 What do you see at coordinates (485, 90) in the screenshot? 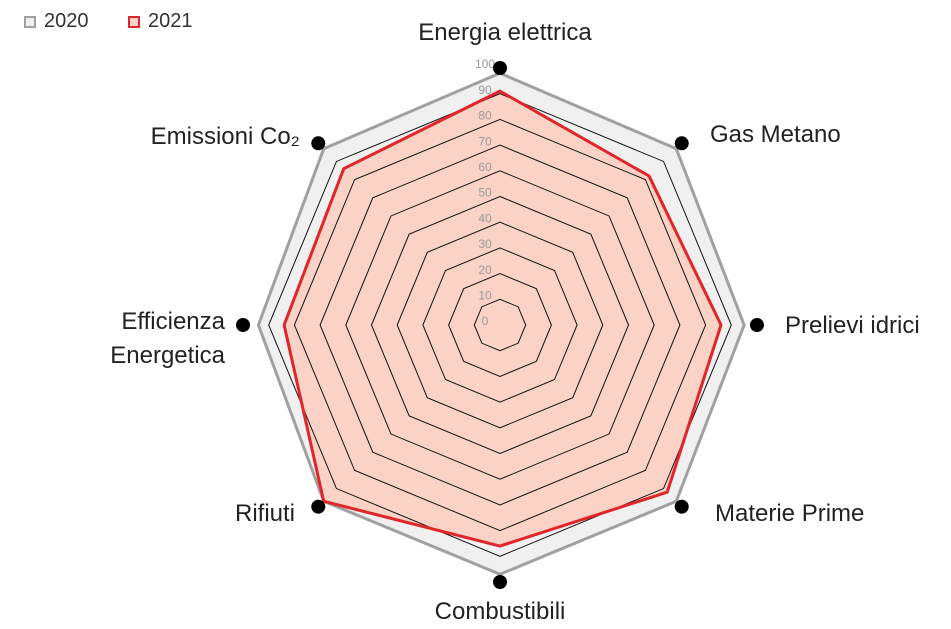
I see `tick-label: 90` at bounding box center [485, 90].